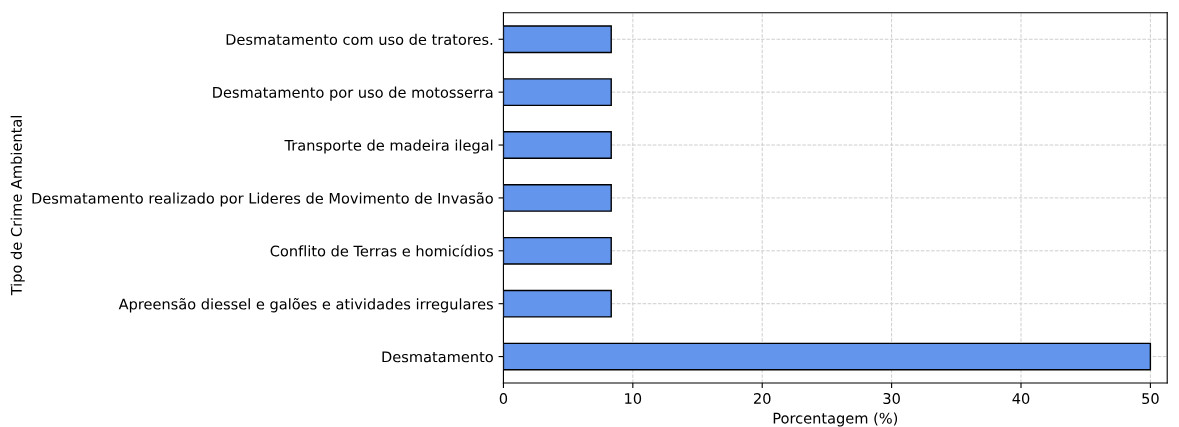  Describe the element at coordinates (262, 199) in the screenshot. I see `y-tick-label: Desmatamento realizado por Lideres de Movimento de Invasão` at that location.